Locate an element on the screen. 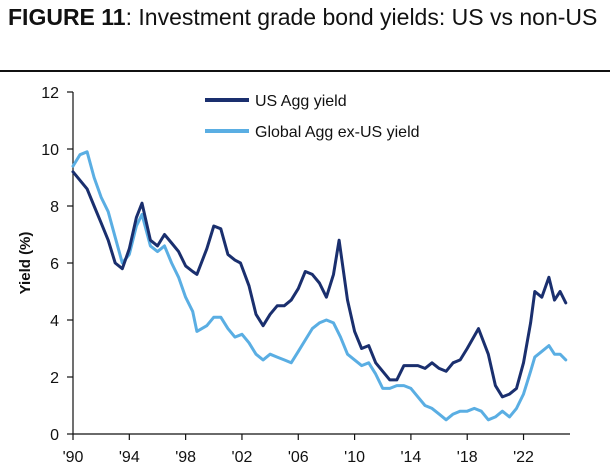  y-tick-label: 2 is located at coordinates (54, 378).